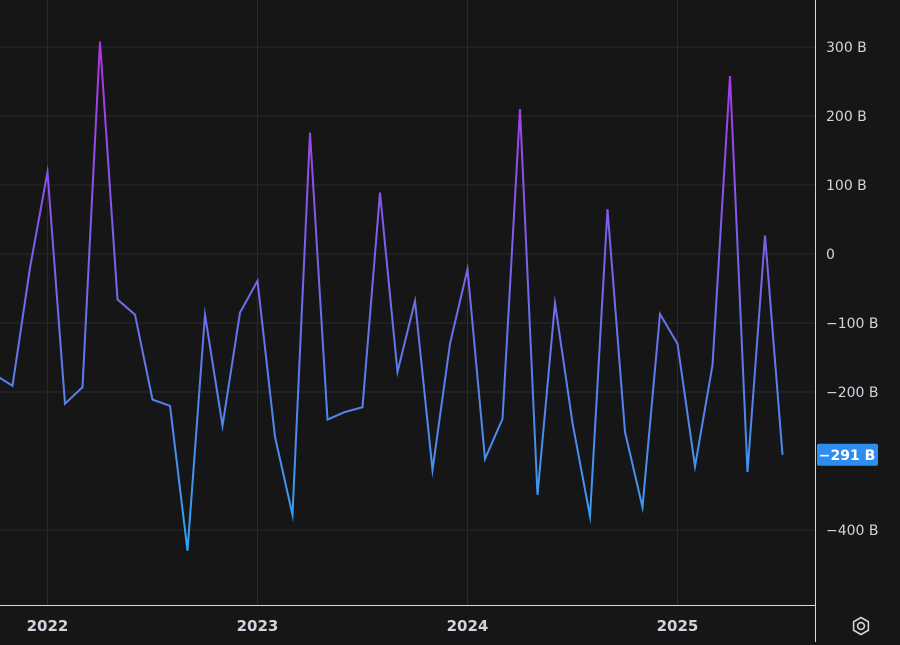 The width and height of the screenshot is (900, 645). What do you see at coordinates (830, 255) in the screenshot?
I see `y-tick-label: 0` at bounding box center [830, 255].